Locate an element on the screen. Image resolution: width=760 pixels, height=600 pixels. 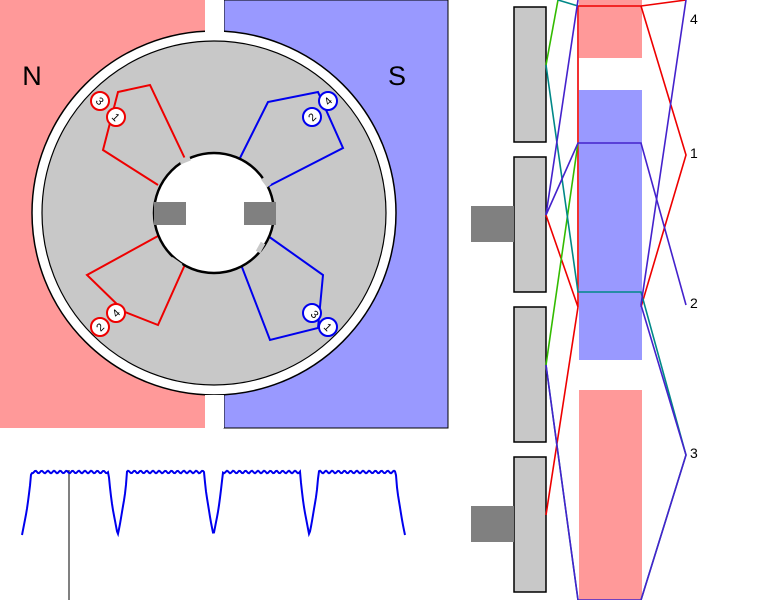
wire-purple-c is located at coordinates (616, 224).